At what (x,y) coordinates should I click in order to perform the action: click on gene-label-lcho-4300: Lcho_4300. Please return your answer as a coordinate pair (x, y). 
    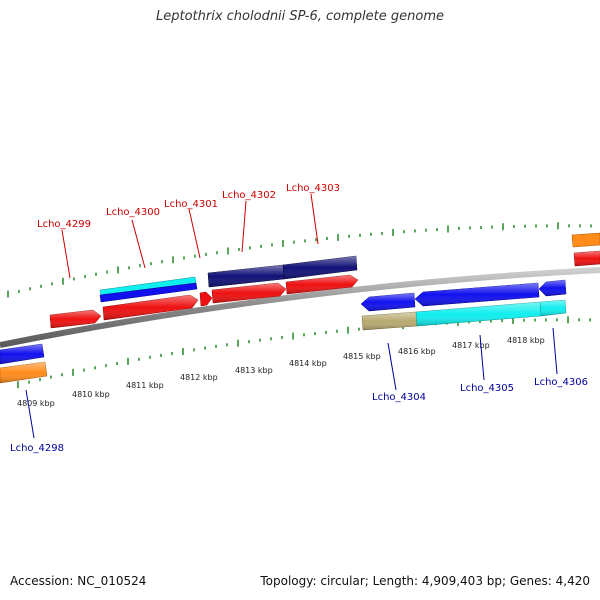
    Looking at the image, I should click on (133, 212).